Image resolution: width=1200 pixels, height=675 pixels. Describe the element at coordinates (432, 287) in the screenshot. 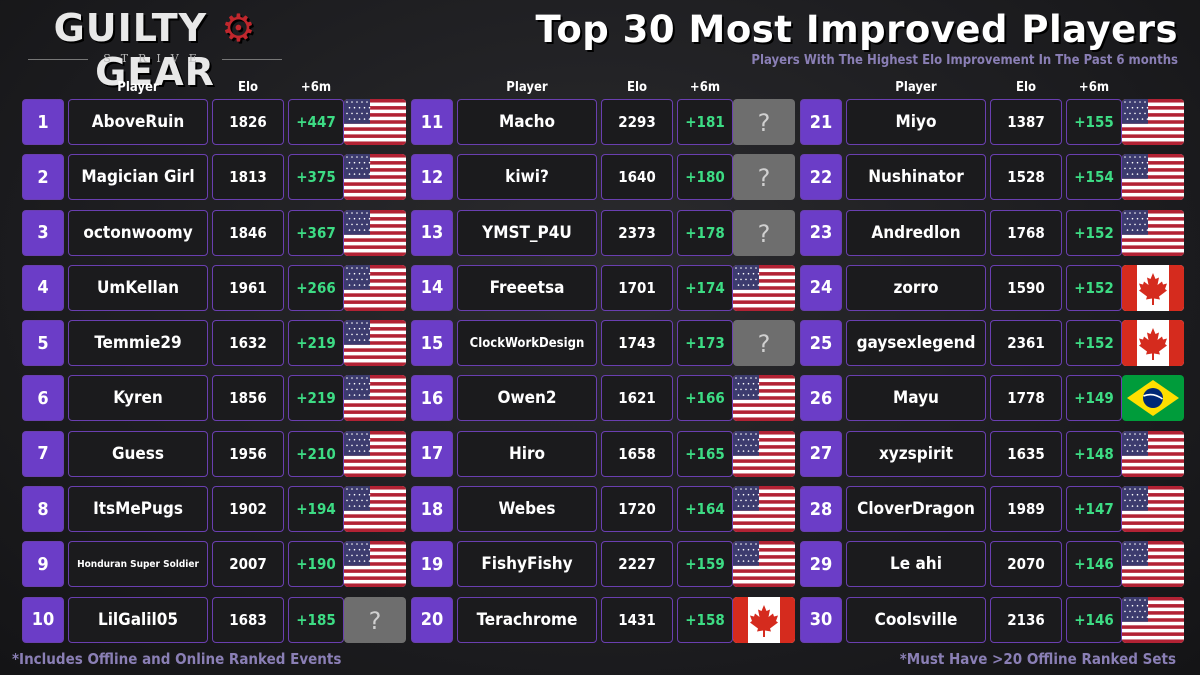

I see `rank-badge: 14` at that location.